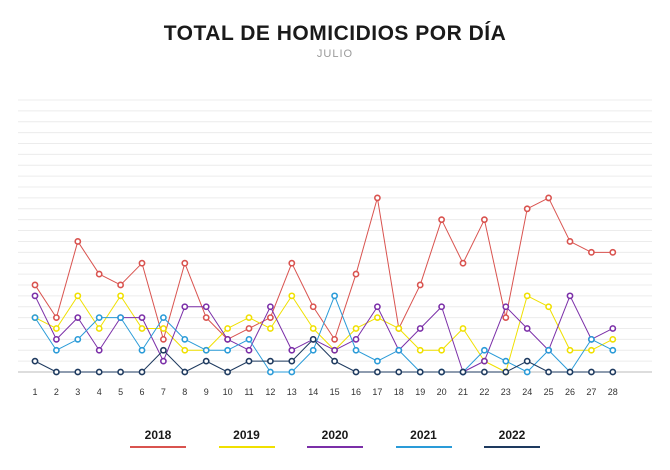 The image size is (670, 470). I want to click on series-line-2019, so click(324, 334).